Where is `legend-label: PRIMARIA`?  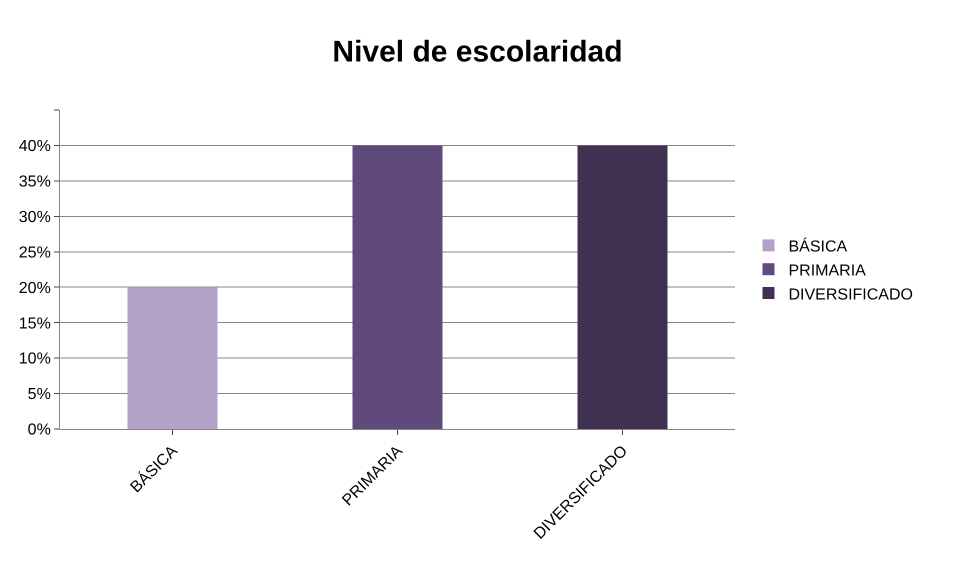
legend-label: PRIMARIA is located at coordinates (827, 271).